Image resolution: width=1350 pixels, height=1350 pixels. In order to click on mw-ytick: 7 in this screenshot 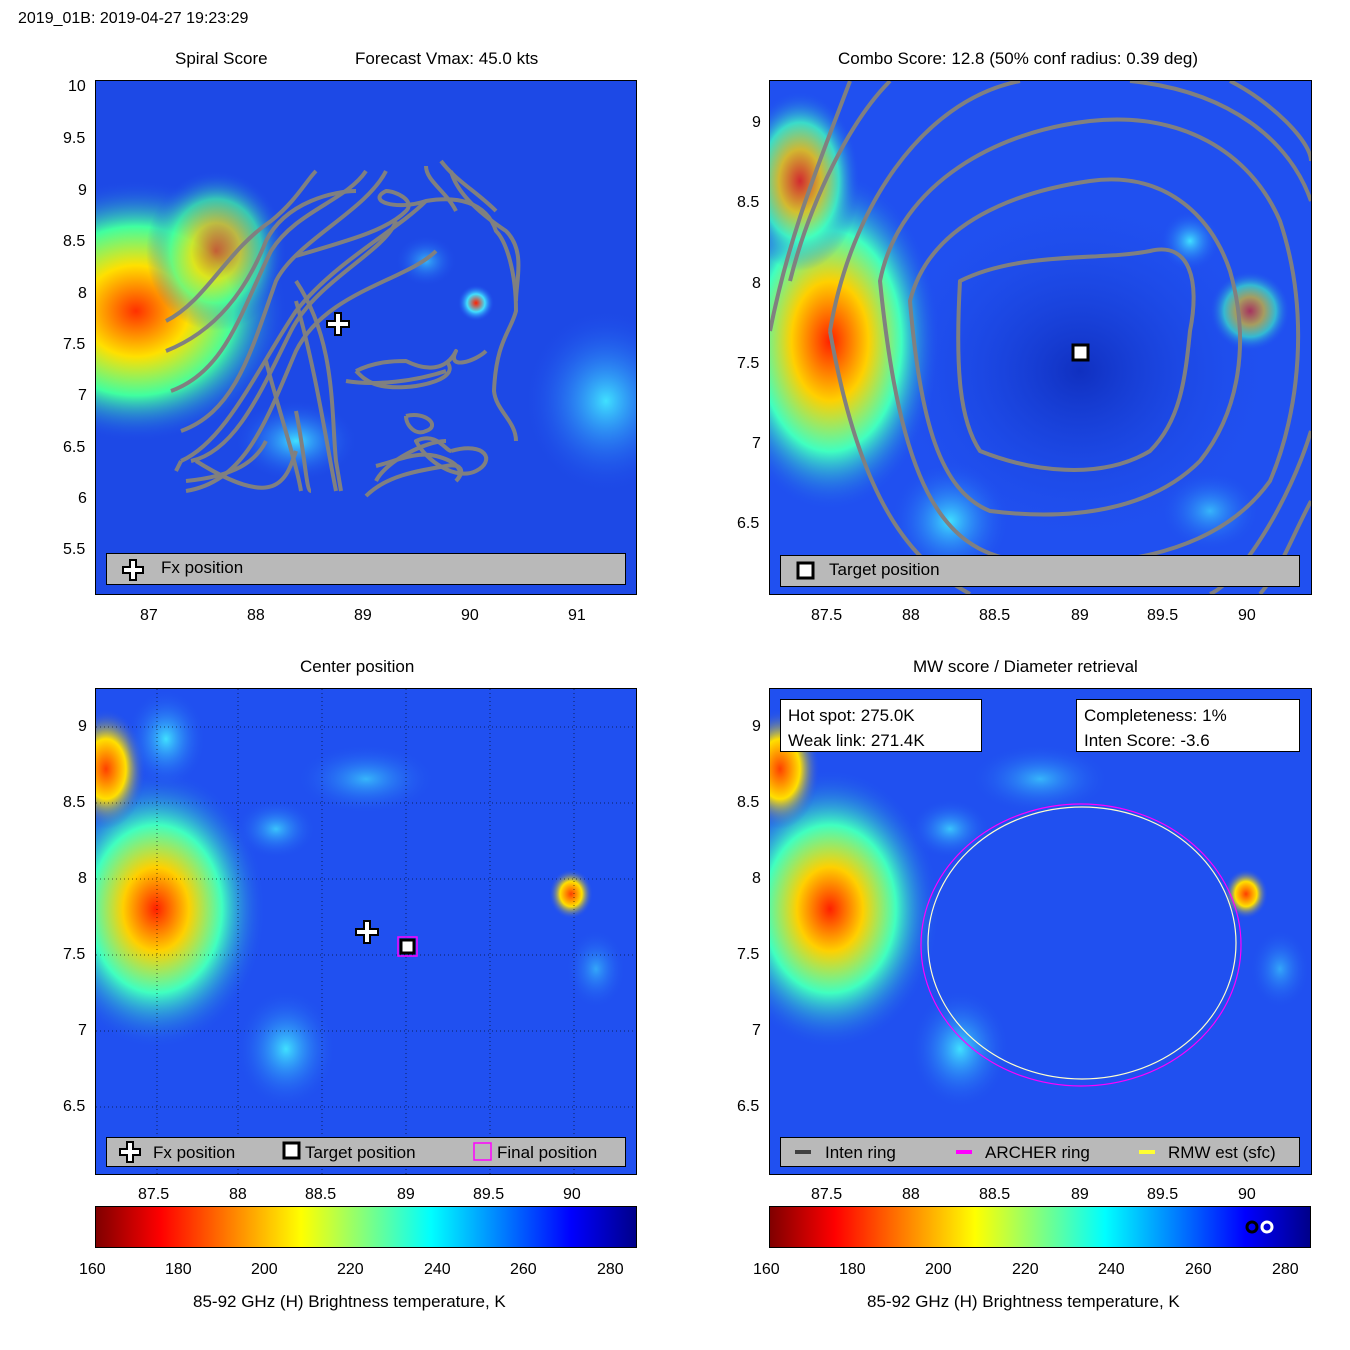, I will do `click(756, 1030)`.